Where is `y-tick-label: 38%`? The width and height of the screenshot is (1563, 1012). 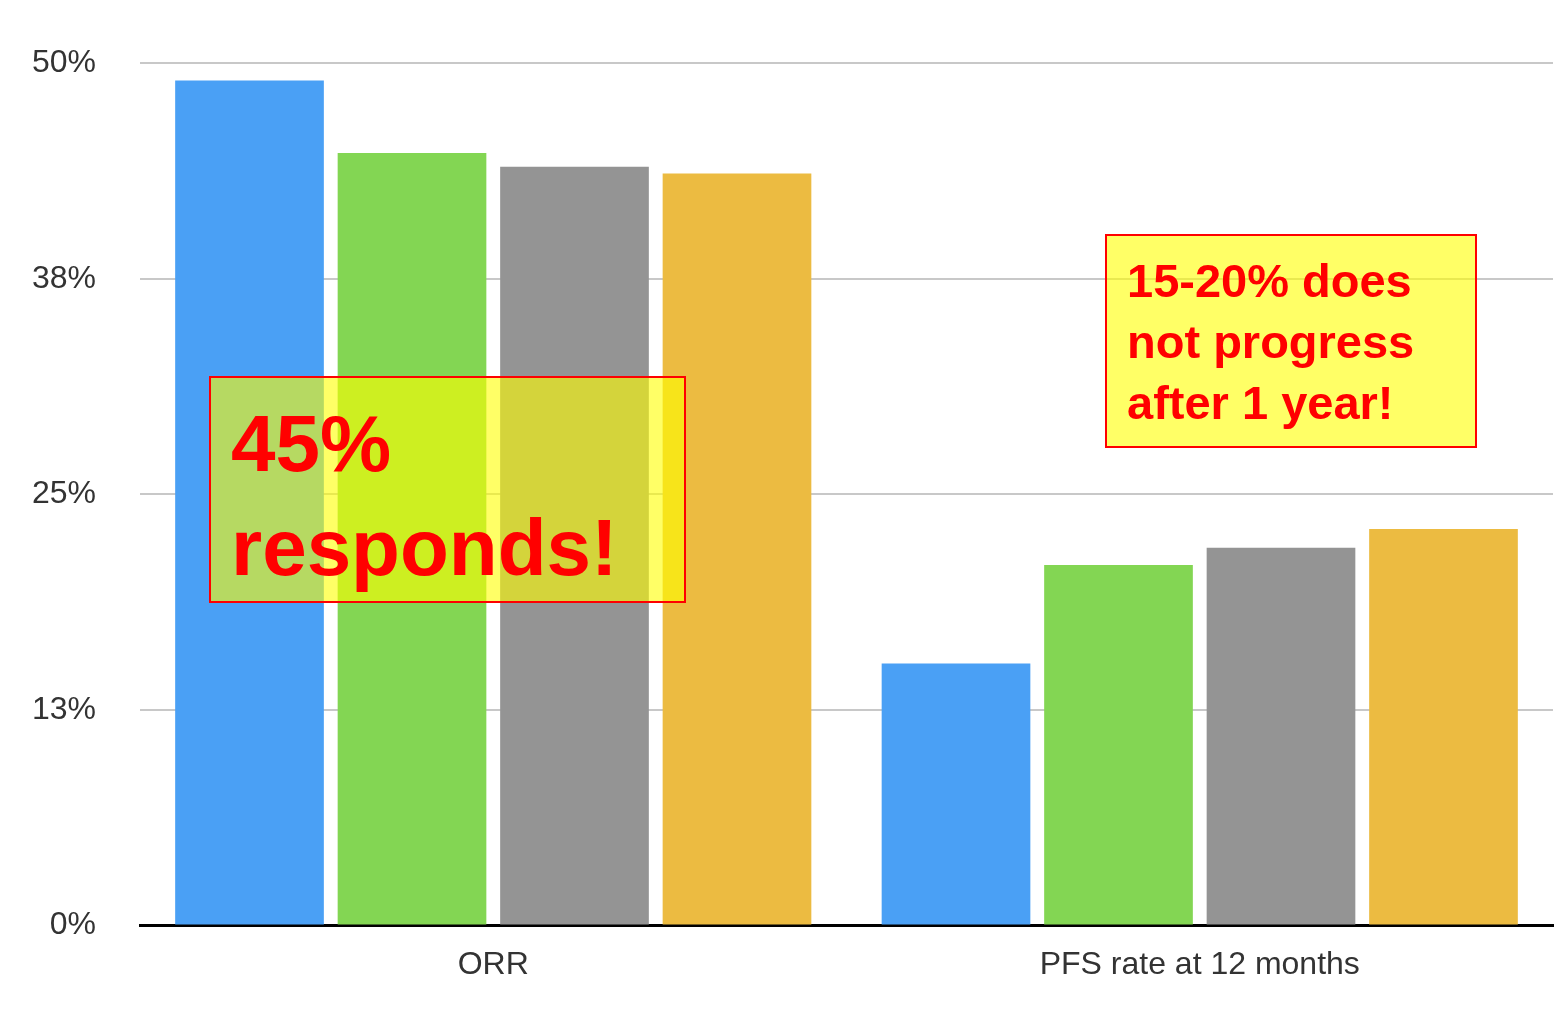 y-tick-label: 38% is located at coordinates (63, 276).